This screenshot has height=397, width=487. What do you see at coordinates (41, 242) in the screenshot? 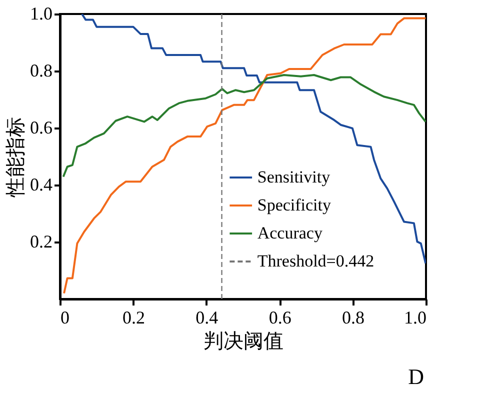
I see `y-tick-label: 0.2` at bounding box center [41, 242].